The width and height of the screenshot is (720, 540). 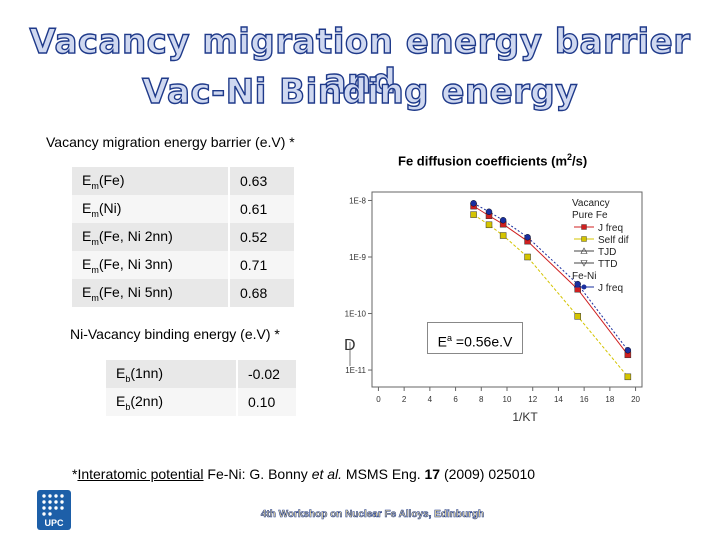 What do you see at coordinates (355, 370) in the screenshot?
I see `y-tick-label: 1E-11` at bounding box center [355, 370].